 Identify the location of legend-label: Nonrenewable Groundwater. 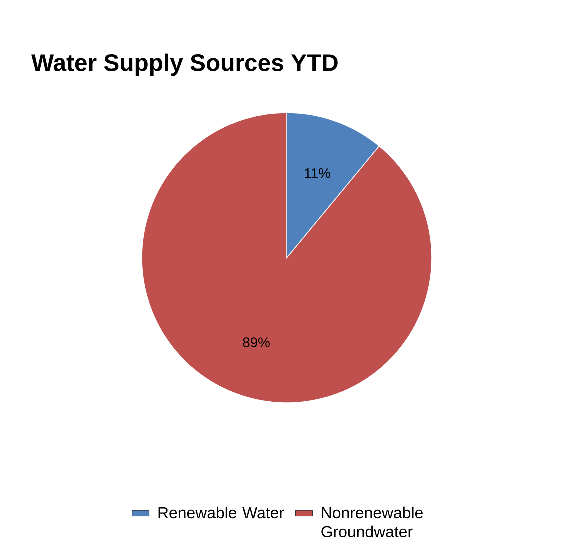
(372, 522).